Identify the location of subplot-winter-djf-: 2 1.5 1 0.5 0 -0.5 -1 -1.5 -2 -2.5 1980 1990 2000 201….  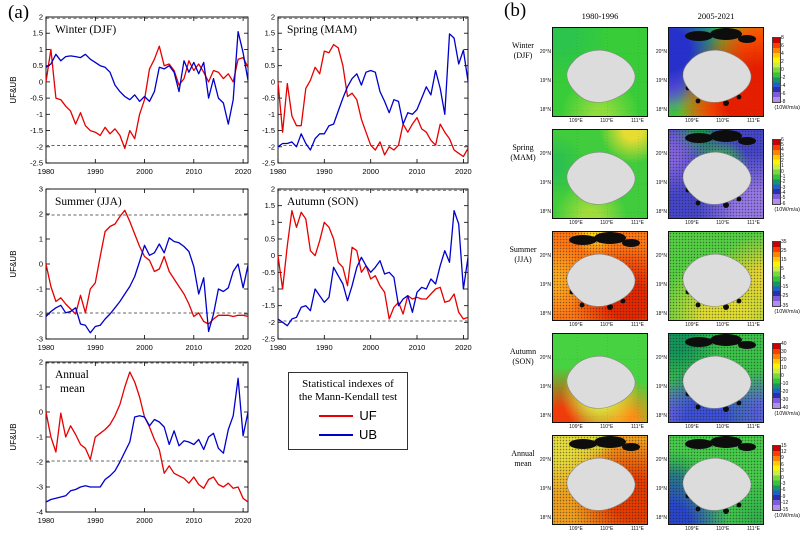
(131, 99).